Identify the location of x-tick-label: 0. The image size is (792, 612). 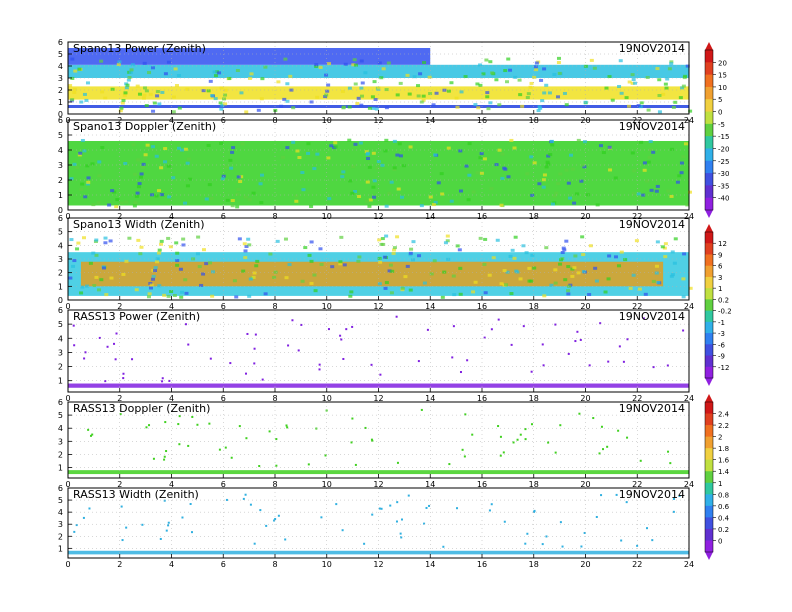
(67, 306).